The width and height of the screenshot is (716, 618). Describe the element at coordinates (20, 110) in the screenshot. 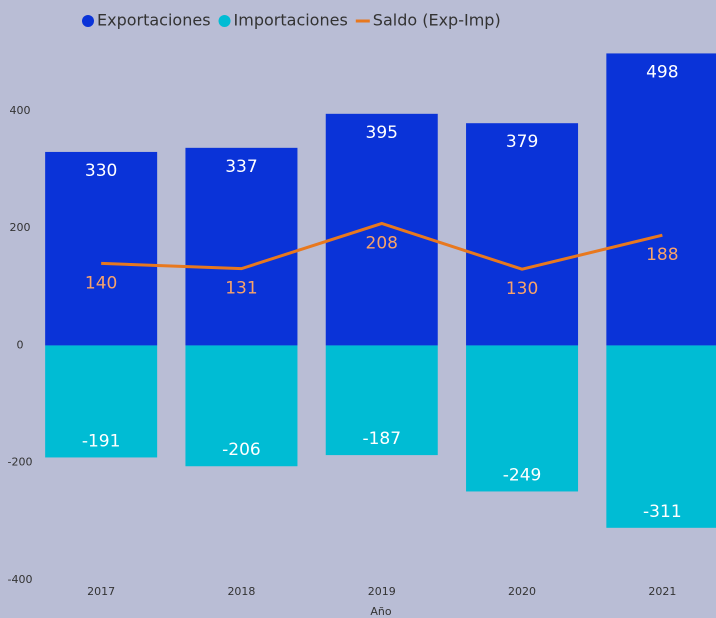

I see `y-tick-label: 400` at that location.